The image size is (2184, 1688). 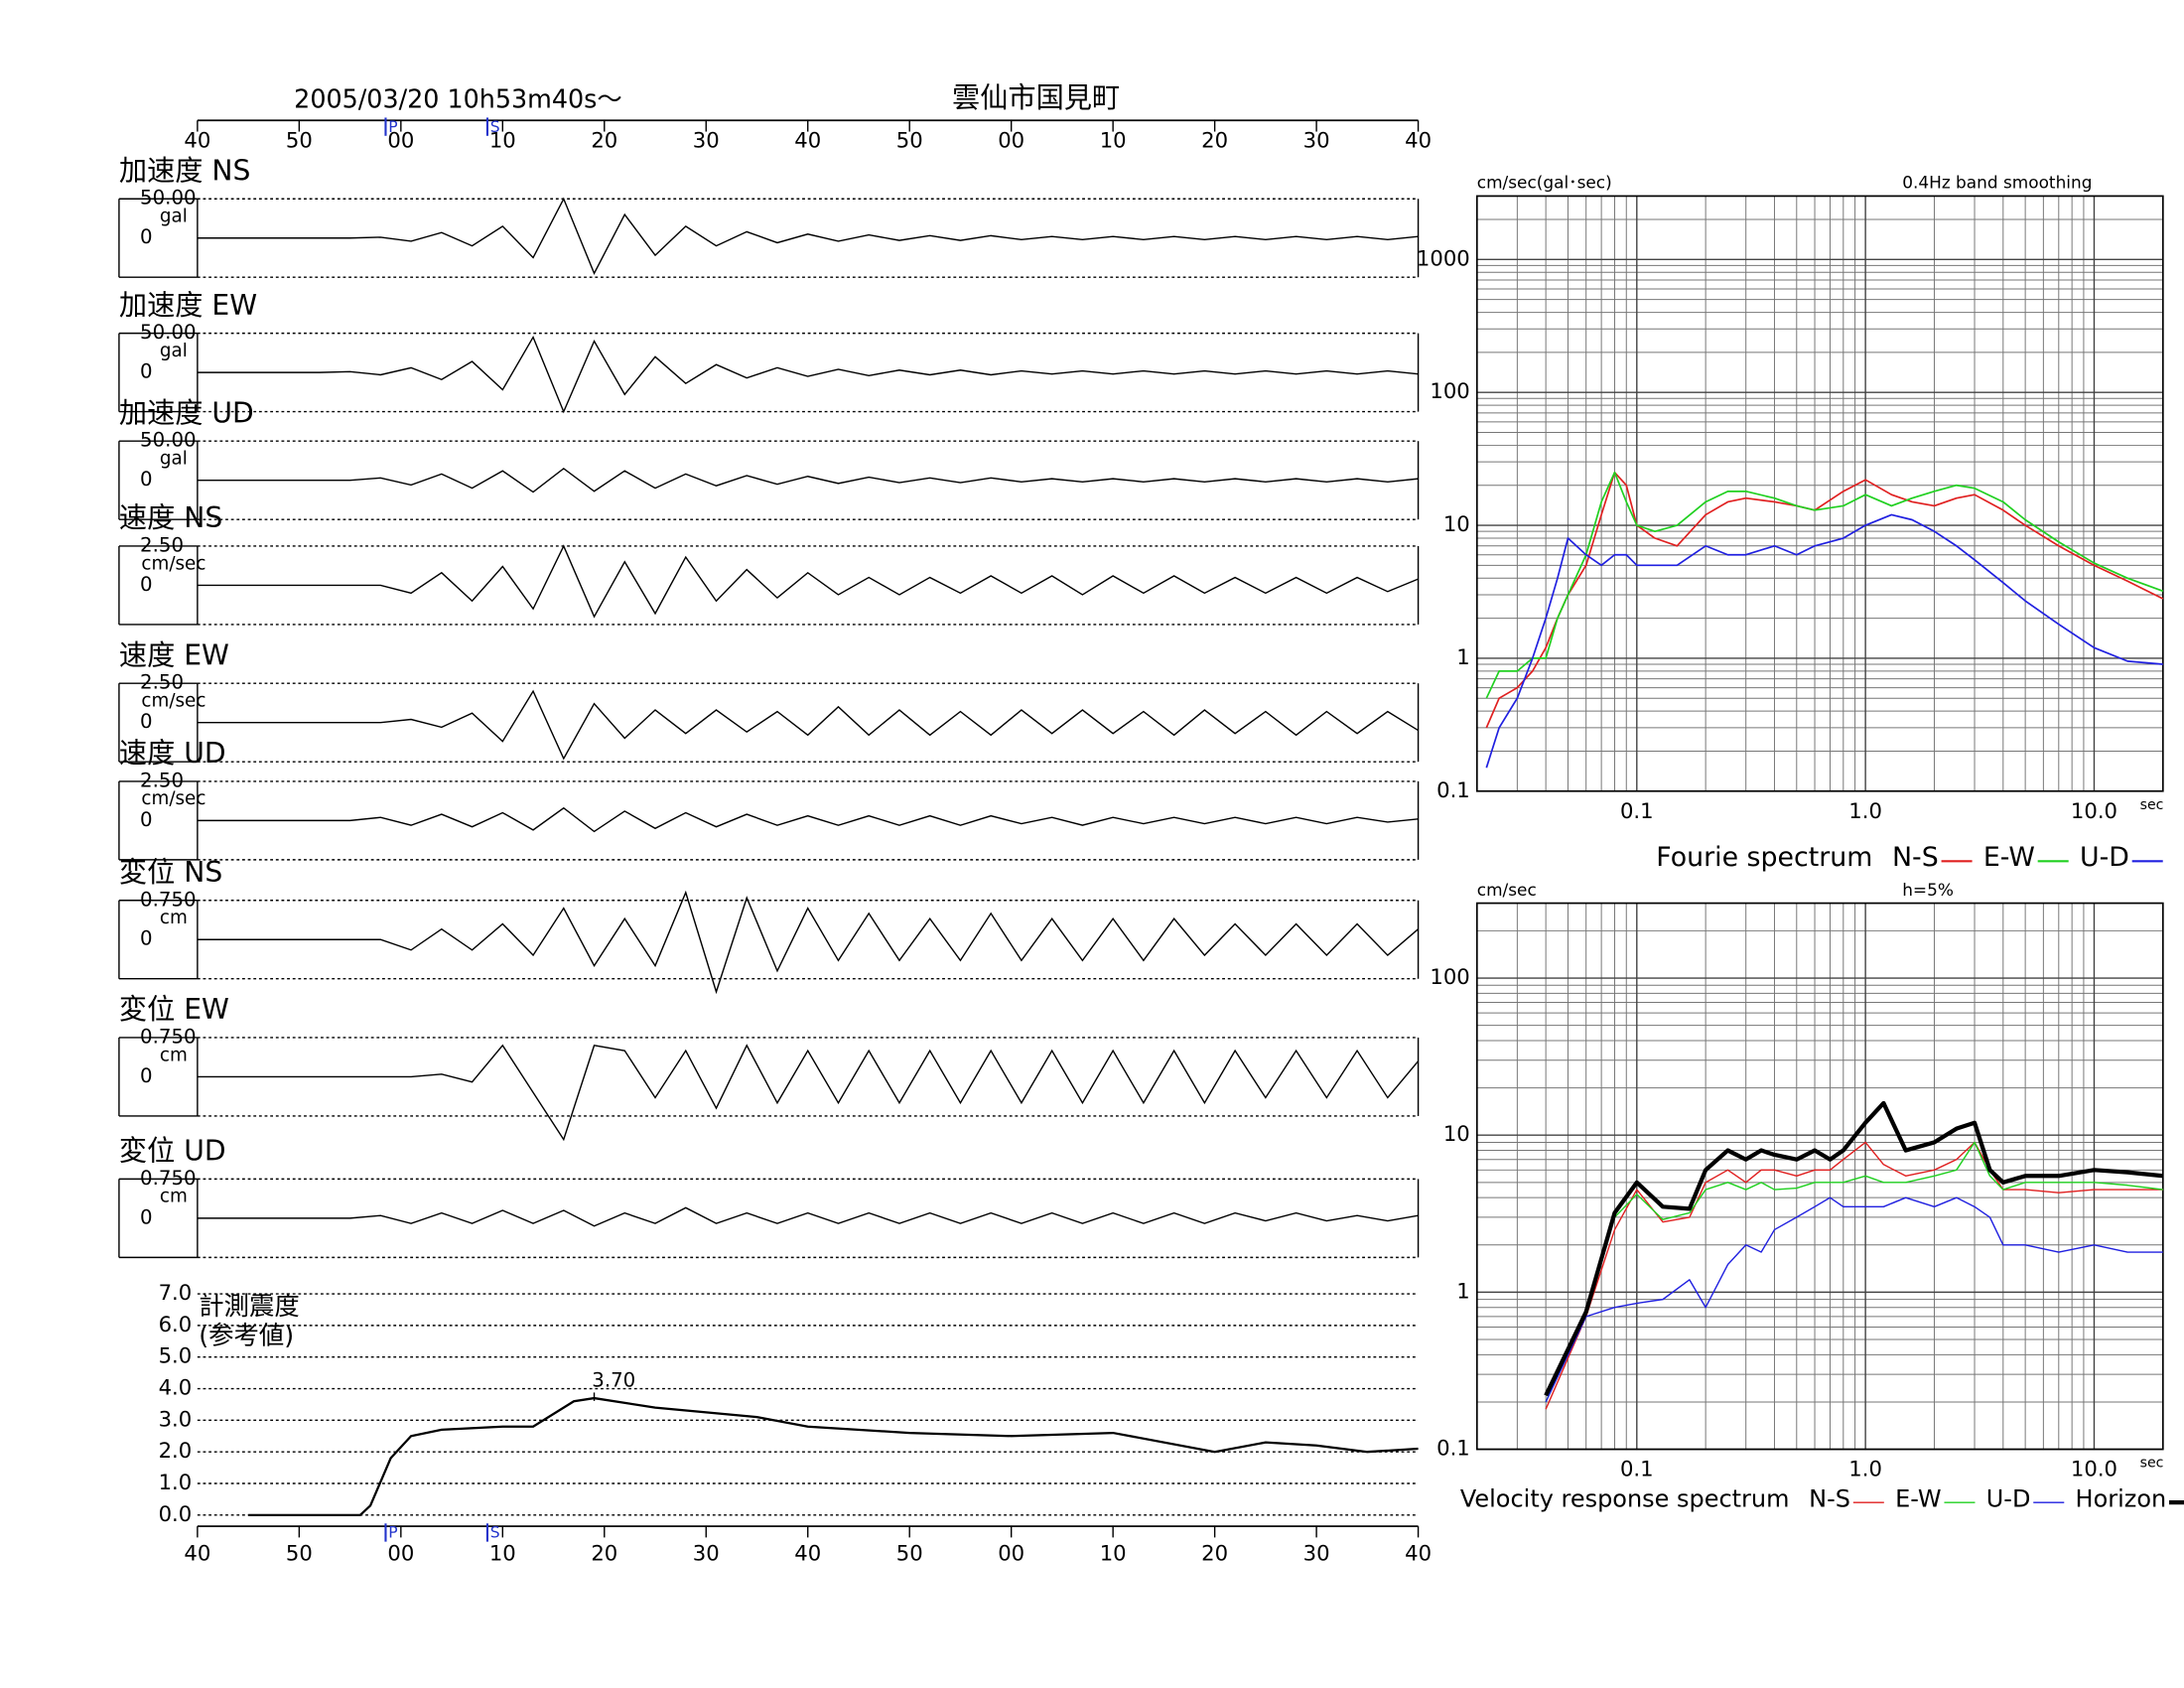 I want to click on y-axis-label: cm/sec(gal･sec), so click(x=1544, y=183).